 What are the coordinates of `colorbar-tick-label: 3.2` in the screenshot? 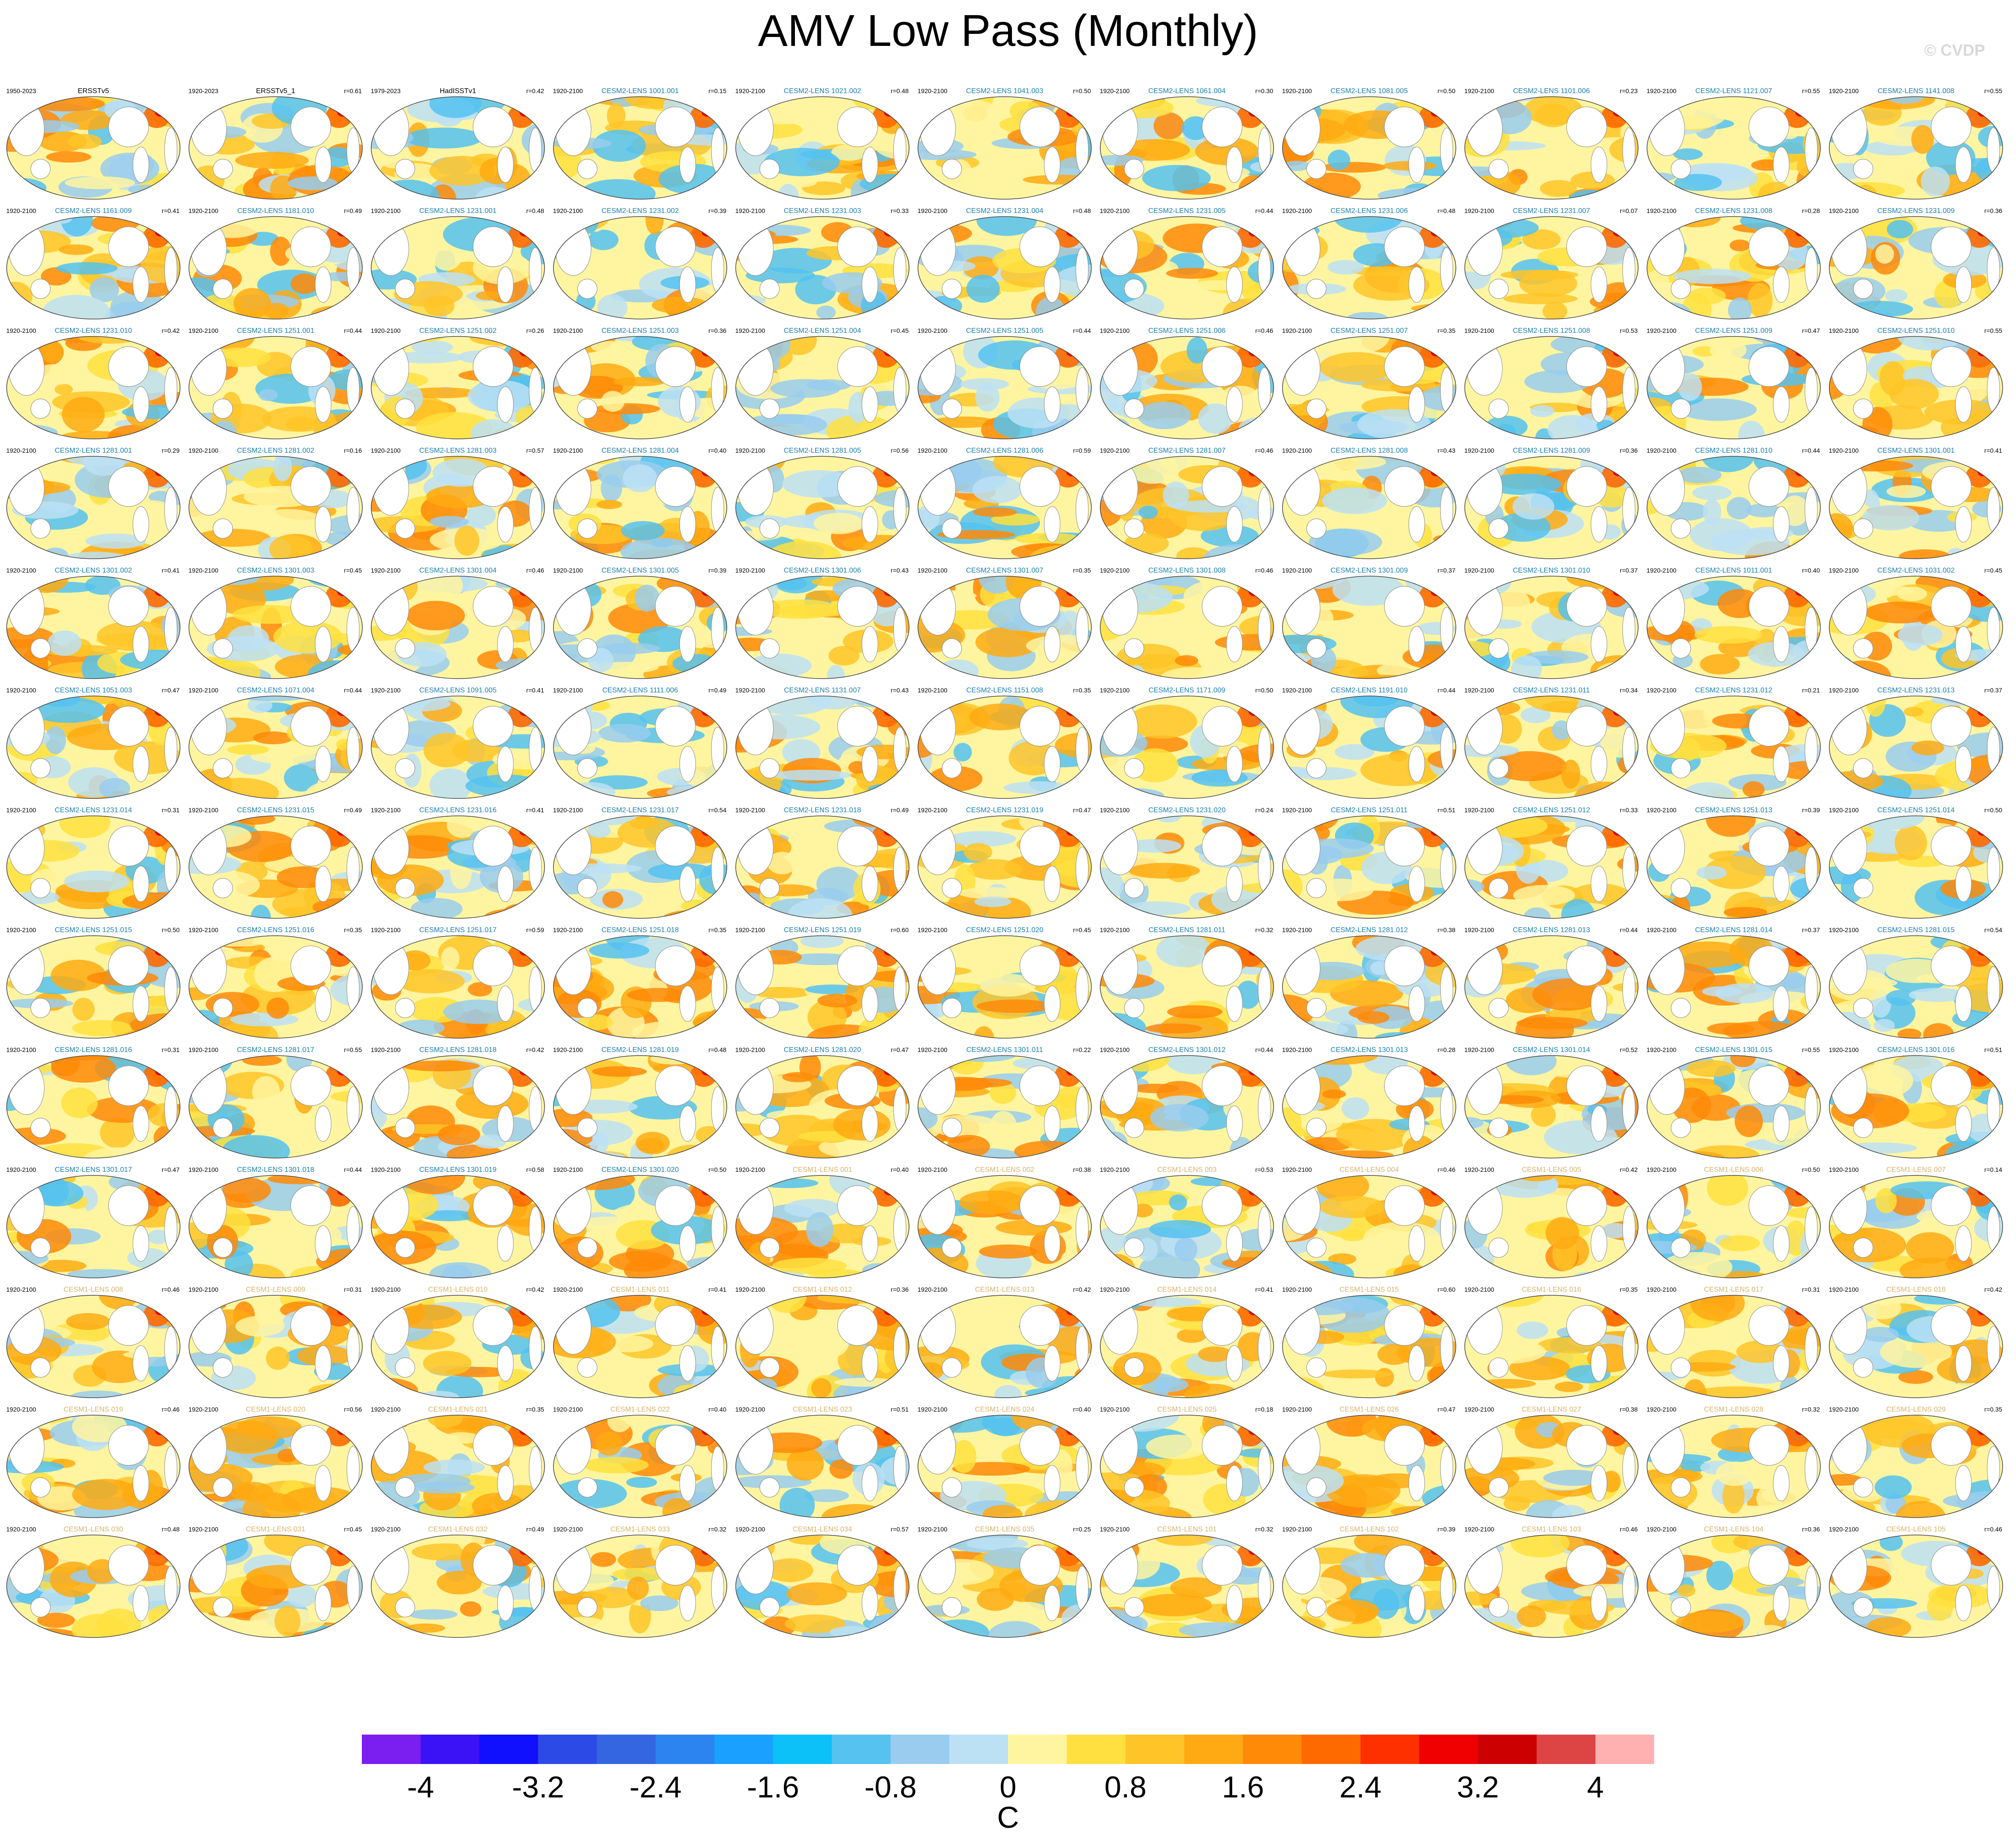 It's located at (1478, 1787).